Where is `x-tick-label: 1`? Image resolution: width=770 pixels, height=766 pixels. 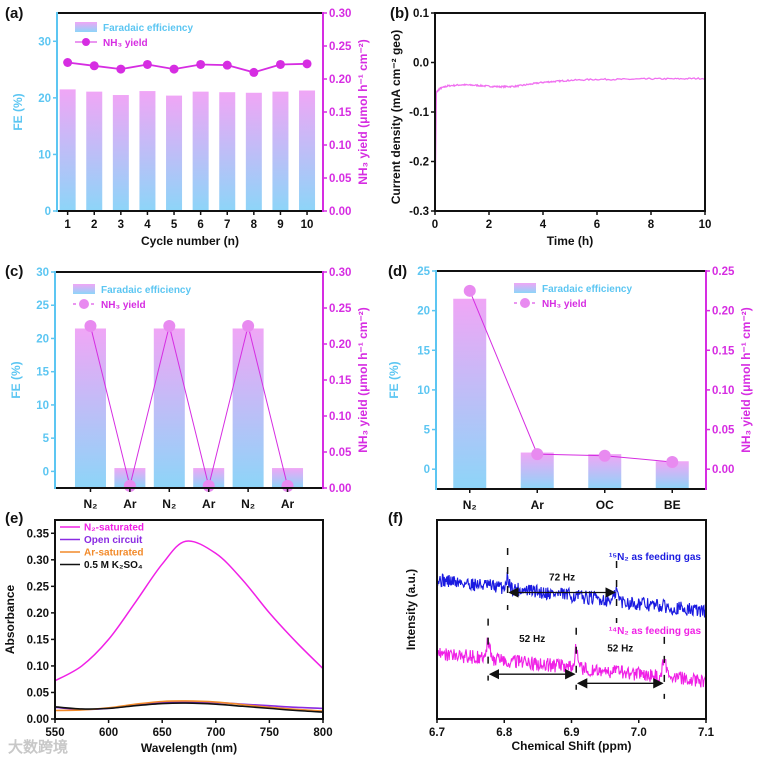 x-tick-label: 1 is located at coordinates (67, 225).